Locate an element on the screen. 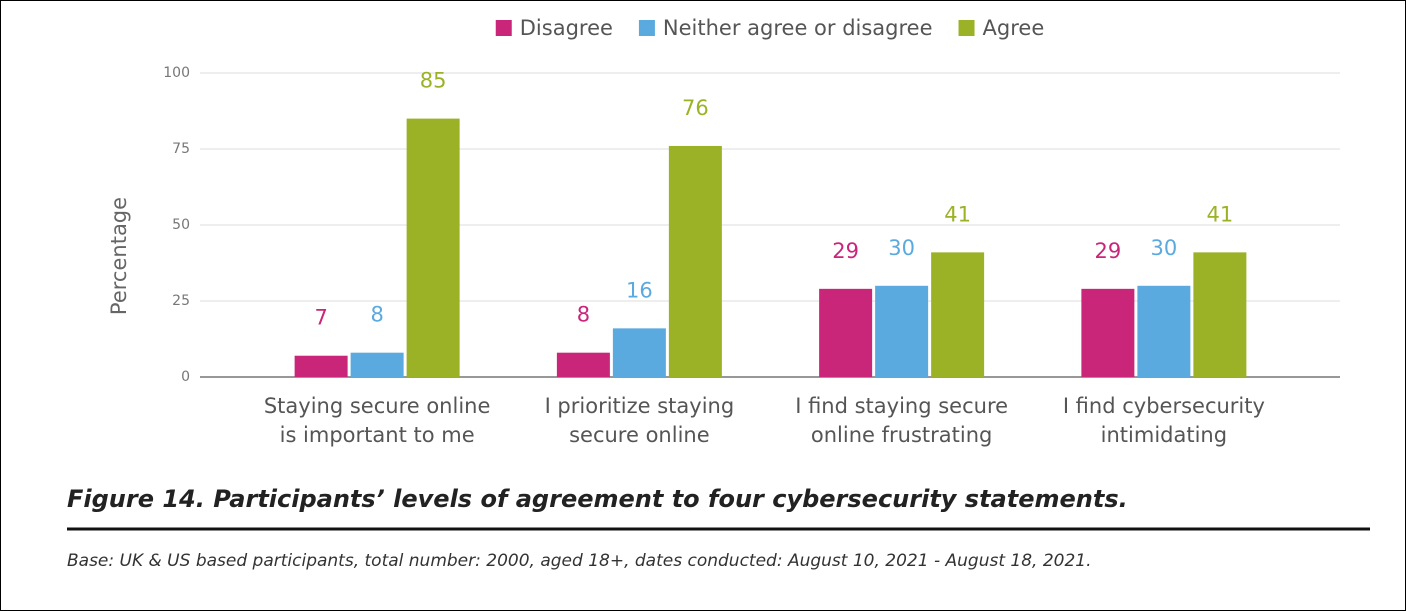 This screenshot has height=611, width=1406. x-tick-label-line: is important to me is located at coordinates (377, 435).